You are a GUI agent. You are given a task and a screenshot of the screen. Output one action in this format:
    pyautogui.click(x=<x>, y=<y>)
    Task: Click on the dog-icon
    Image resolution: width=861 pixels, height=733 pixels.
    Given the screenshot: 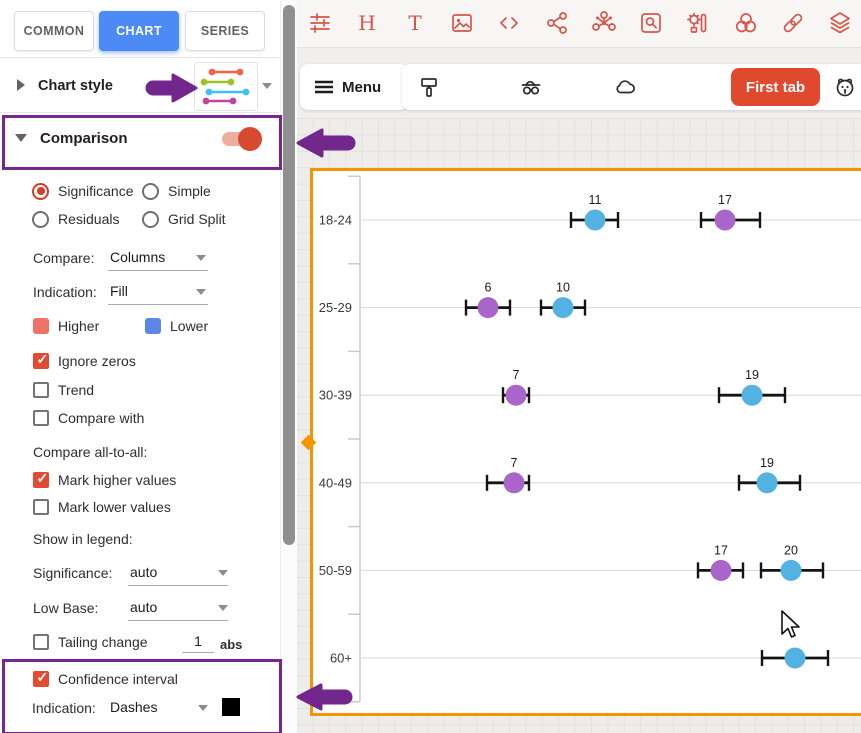 What is the action you would take?
    pyautogui.click(x=845, y=87)
    